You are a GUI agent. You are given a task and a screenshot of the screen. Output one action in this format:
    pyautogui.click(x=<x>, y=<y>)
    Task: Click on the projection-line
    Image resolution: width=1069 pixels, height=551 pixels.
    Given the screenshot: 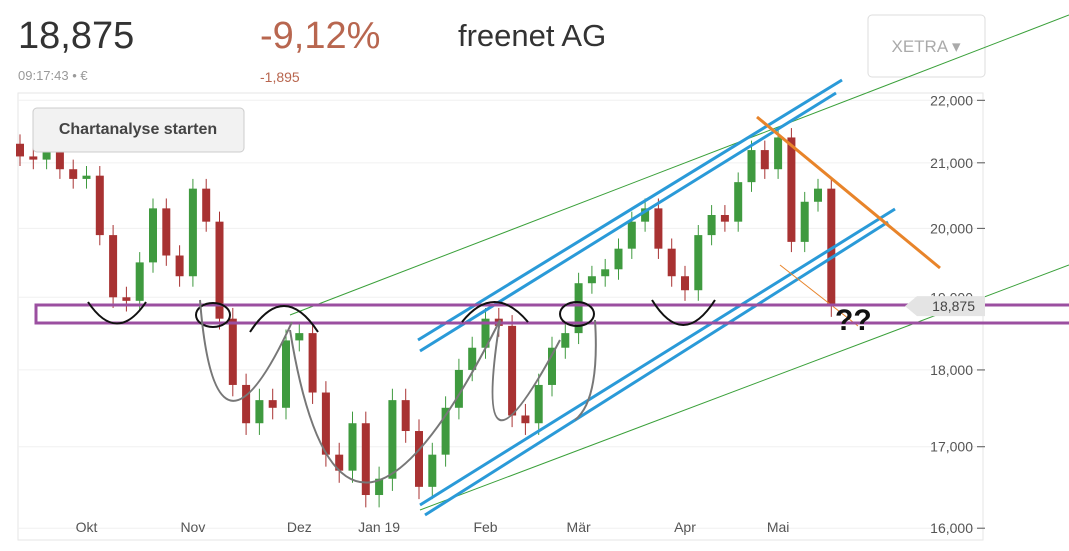 What is the action you would take?
    pyautogui.click(x=819, y=295)
    